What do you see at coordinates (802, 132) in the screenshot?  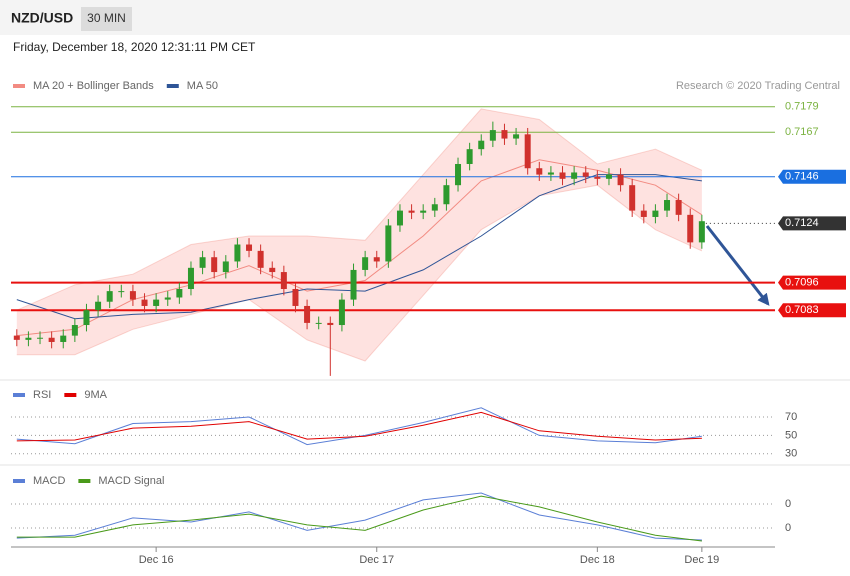 I see `price-level-label: 0.7167` at bounding box center [802, 132].